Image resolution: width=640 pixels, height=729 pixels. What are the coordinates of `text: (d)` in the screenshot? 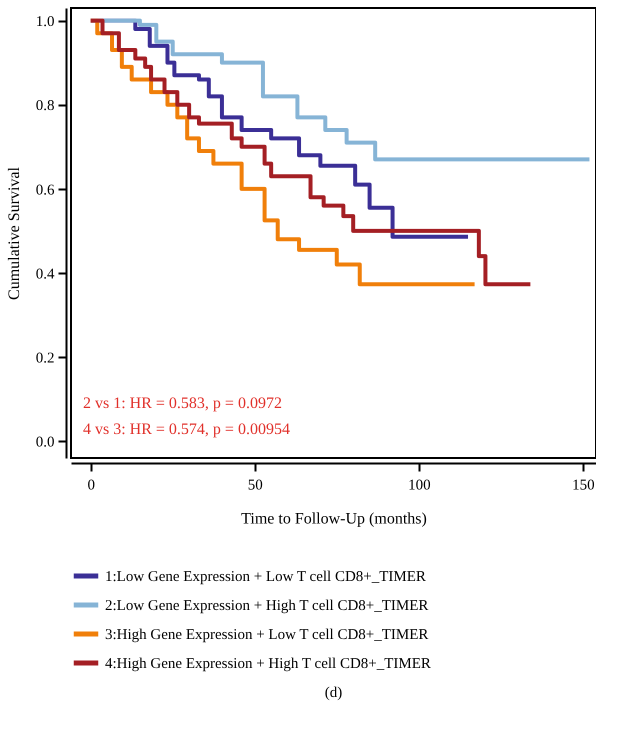 It's located at (333, 693).